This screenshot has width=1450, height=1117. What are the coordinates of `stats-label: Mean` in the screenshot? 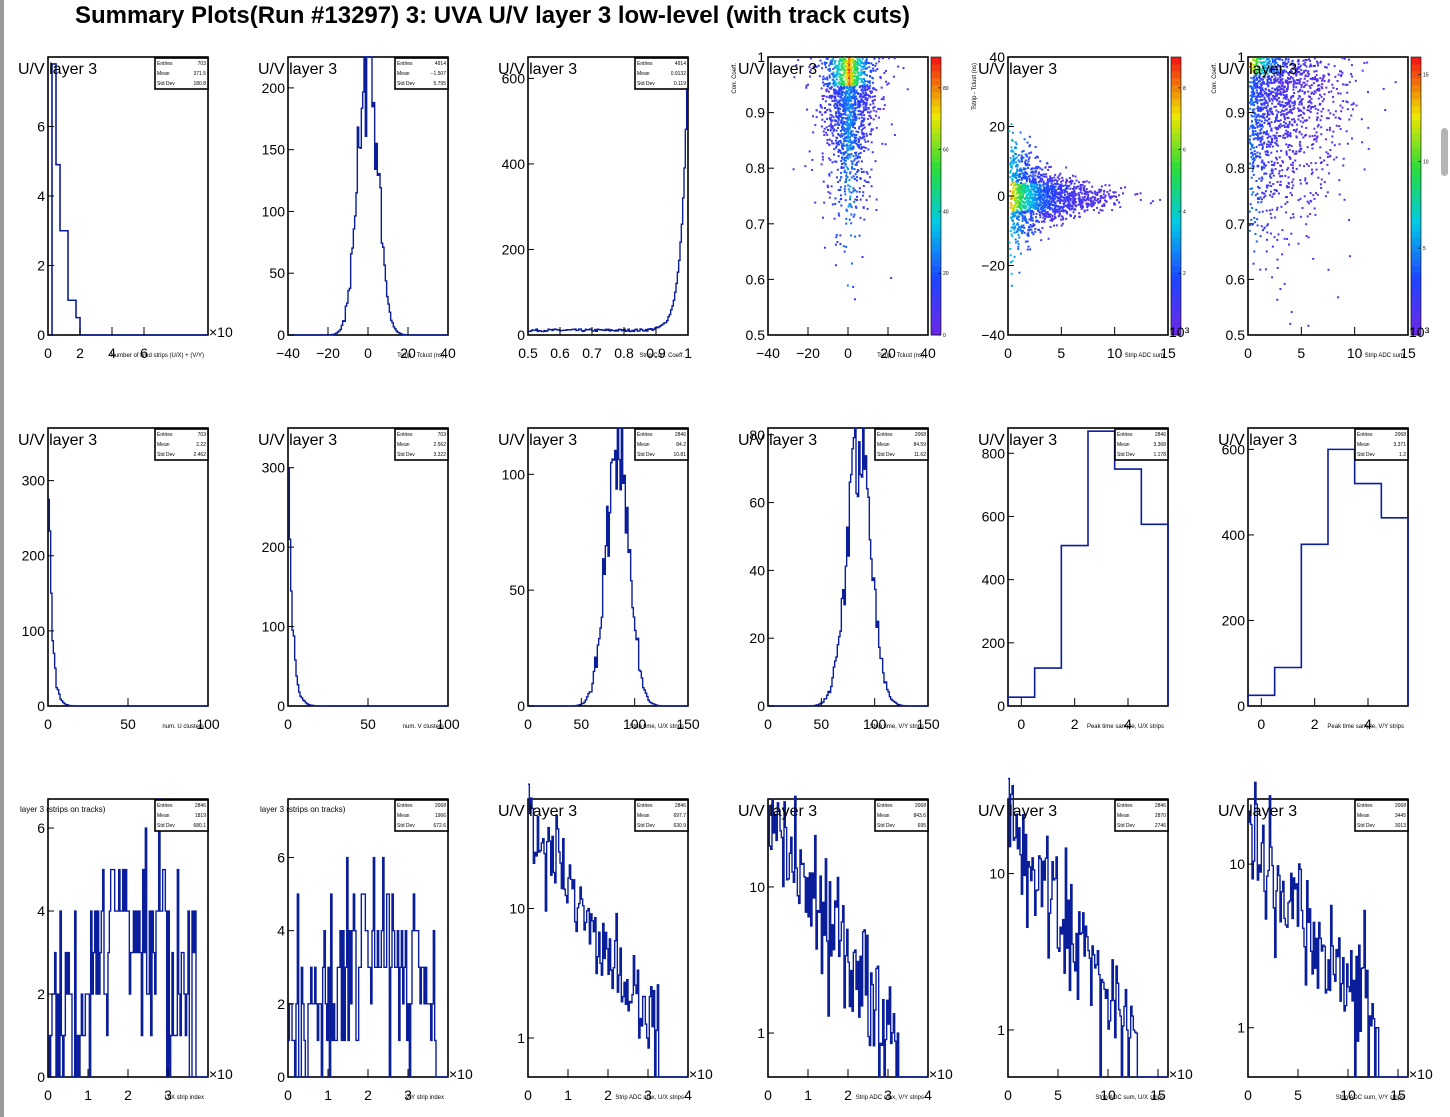 It's located at (1123, 816).